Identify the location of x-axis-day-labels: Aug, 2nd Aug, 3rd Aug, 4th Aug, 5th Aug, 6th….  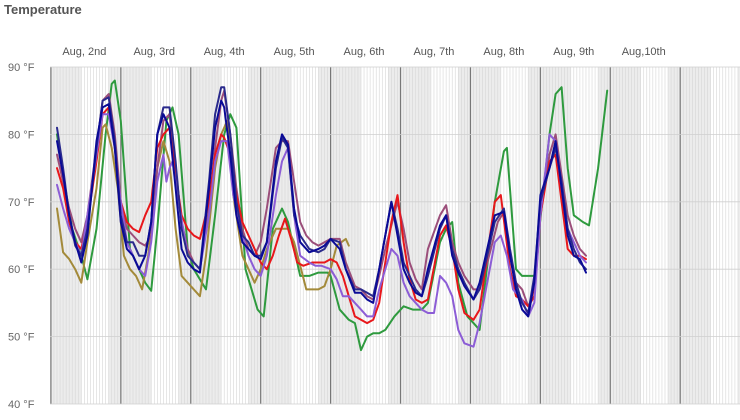
(363, 52).